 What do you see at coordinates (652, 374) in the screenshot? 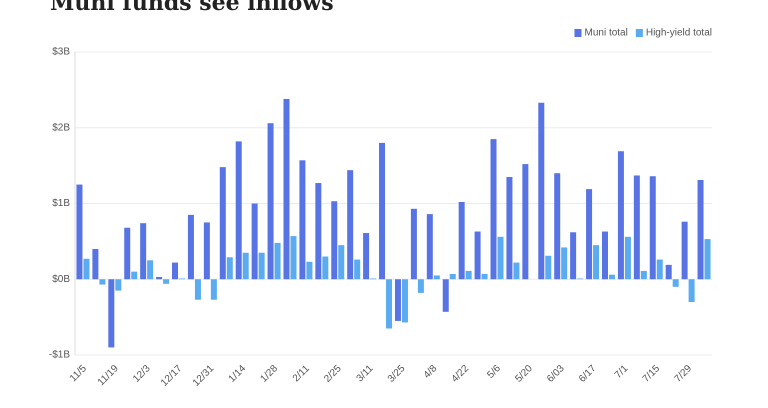
I see `x-tick-label: 7/15` at bounding box center [652, 374].